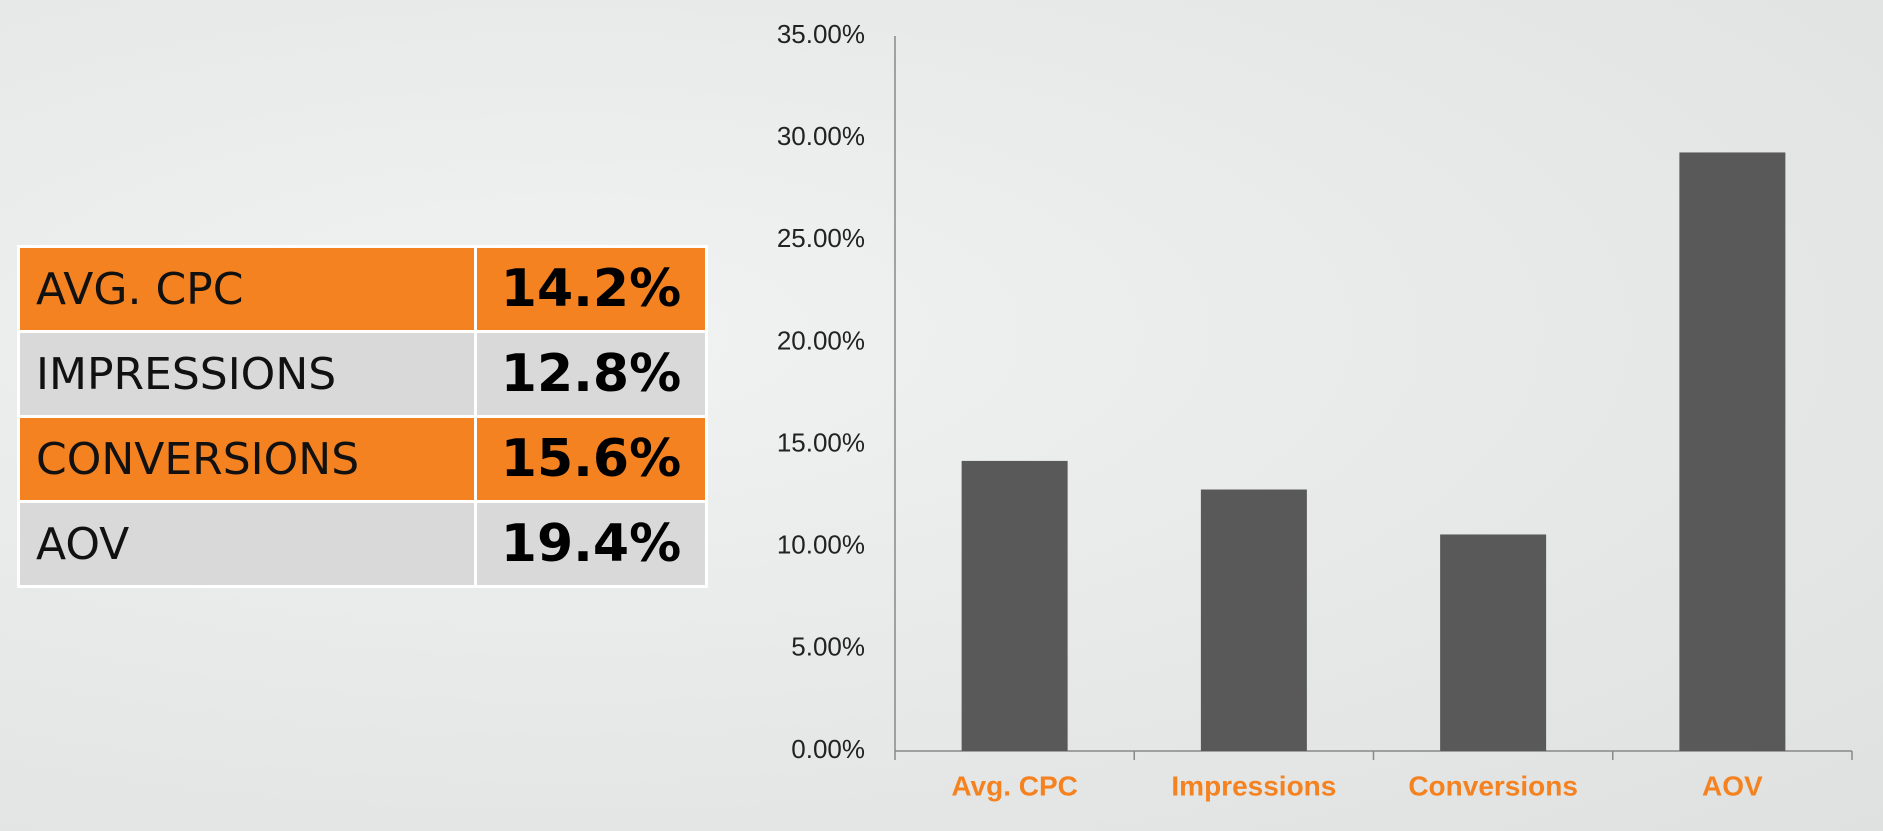 The height and width of the screenshot is (831, 1883). I want to click on metric-value: 19.4%, so click(591, 544).